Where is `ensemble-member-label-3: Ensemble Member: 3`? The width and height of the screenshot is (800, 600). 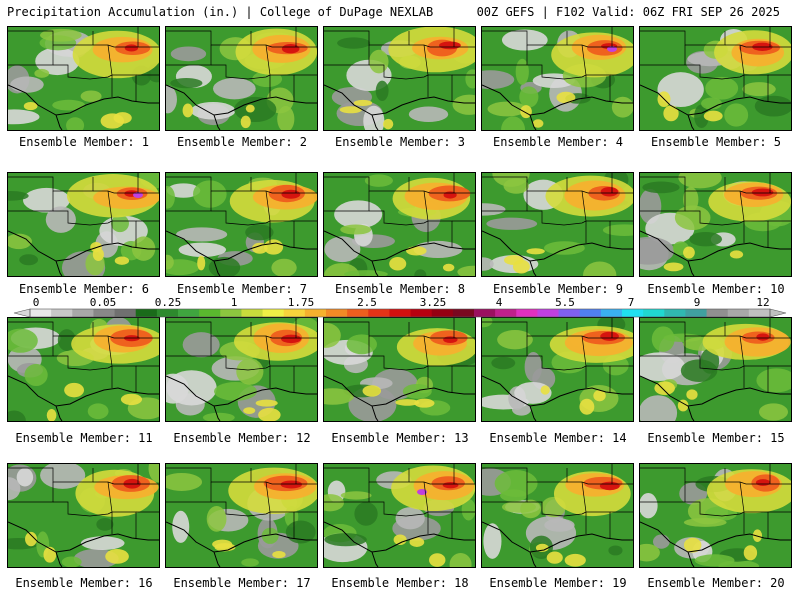
ensemble-member-label-3: Ensemble Member: 3 is located at coordinates (400, 142).